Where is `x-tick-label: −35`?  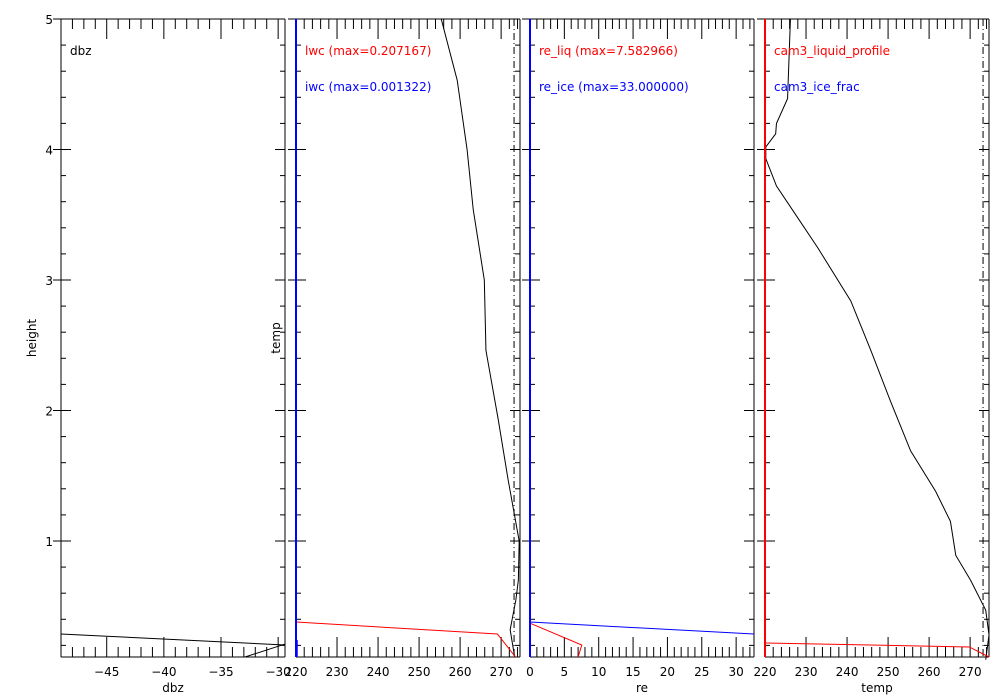
x-tick-label: −35 is located at coordinates (220, 672).